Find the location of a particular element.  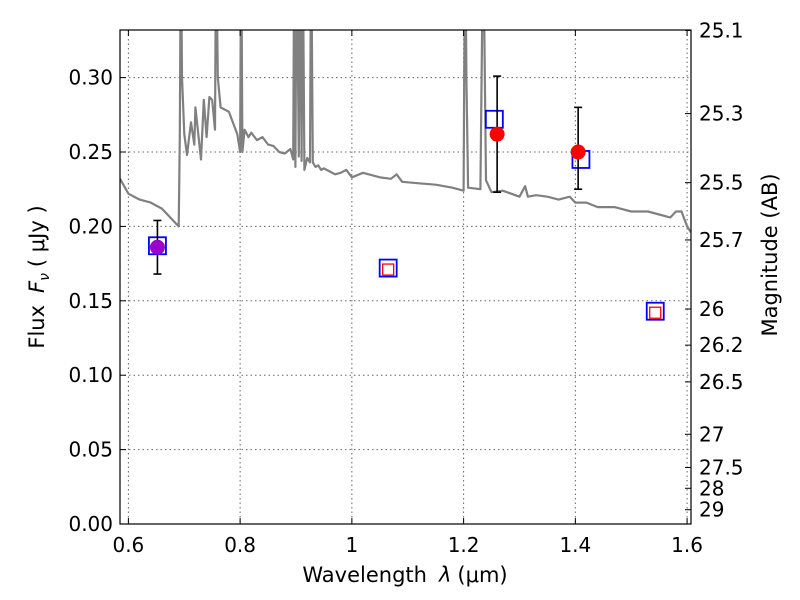

y2-tick-label: 26.5 is located at coordinates (721, 382).